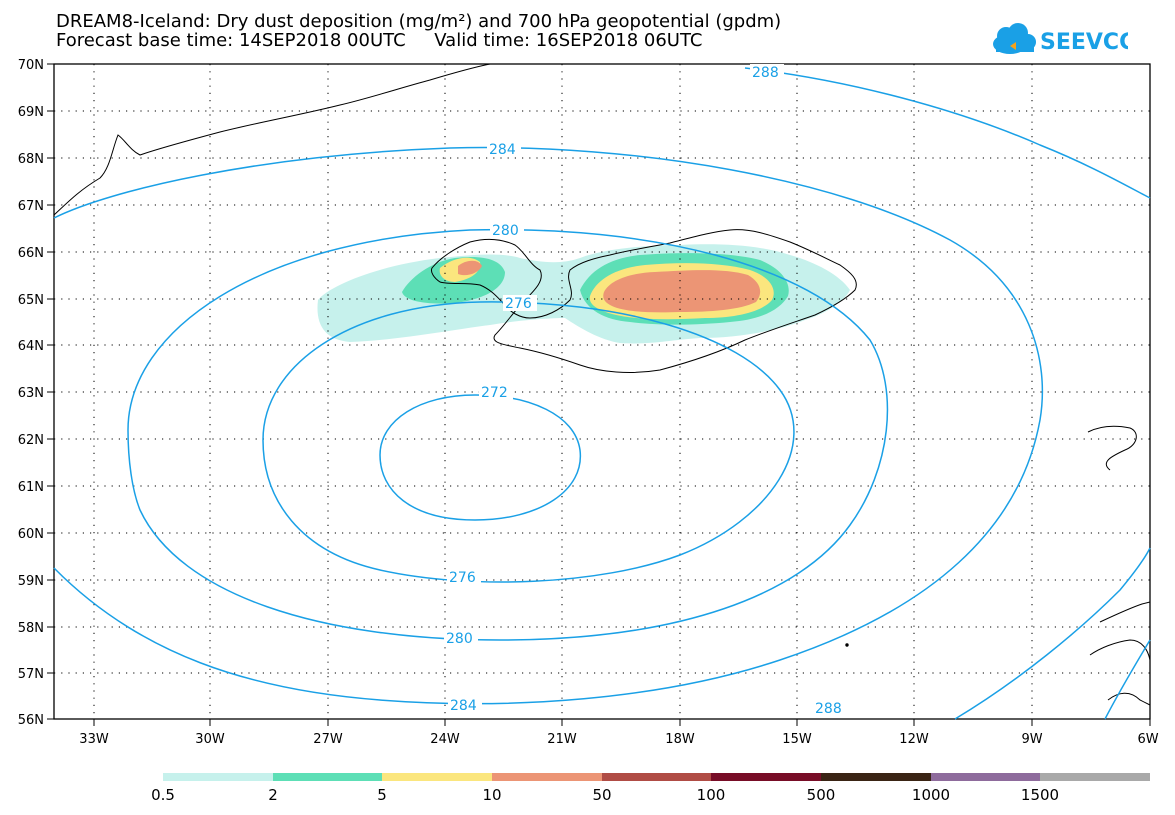  What do you see at coordinates (1112, 448) in the screenshot?
I see `faroe-coast` at bounding box center [1112, 448].